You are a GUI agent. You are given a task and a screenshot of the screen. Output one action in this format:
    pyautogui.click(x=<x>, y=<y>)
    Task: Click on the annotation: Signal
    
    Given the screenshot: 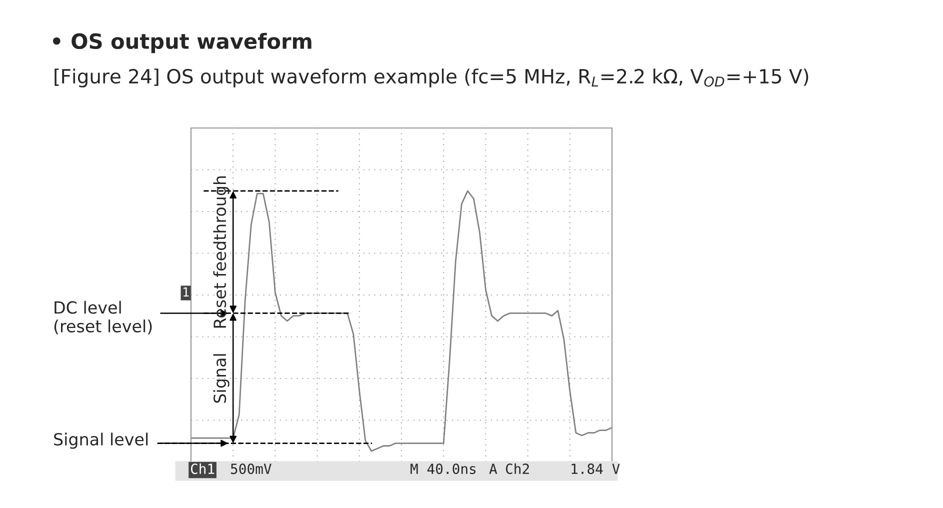 What is the action you would take?
    pyautogui.click(x=221, y=378)
    